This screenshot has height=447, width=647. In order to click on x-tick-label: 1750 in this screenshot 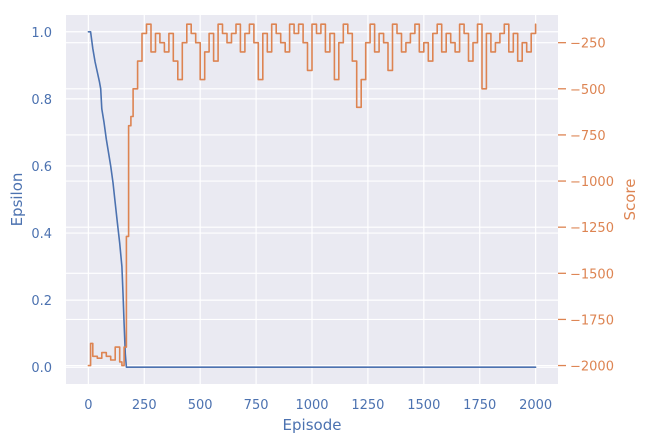, I will do `click(479, 405)`.